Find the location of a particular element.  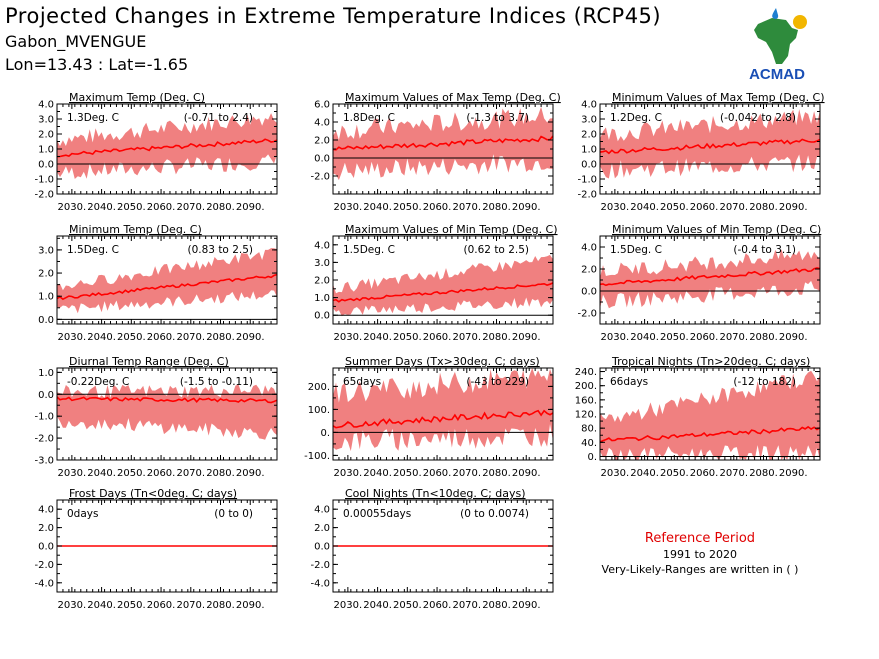

y-tick-label: 40. is located at coordinates (589, 443).